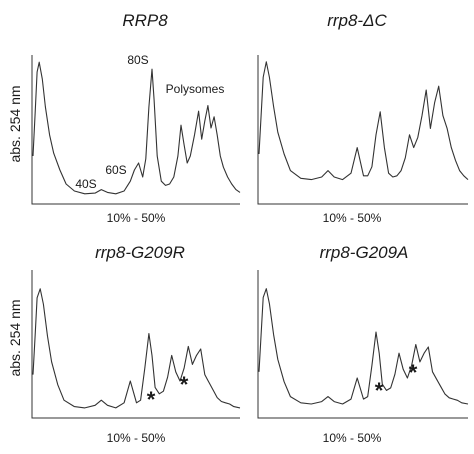  What do you see at coordinates (195, 89) in the screenshot?
I see `polysomes-label: Polysomes` at bounding box center [195, 89].